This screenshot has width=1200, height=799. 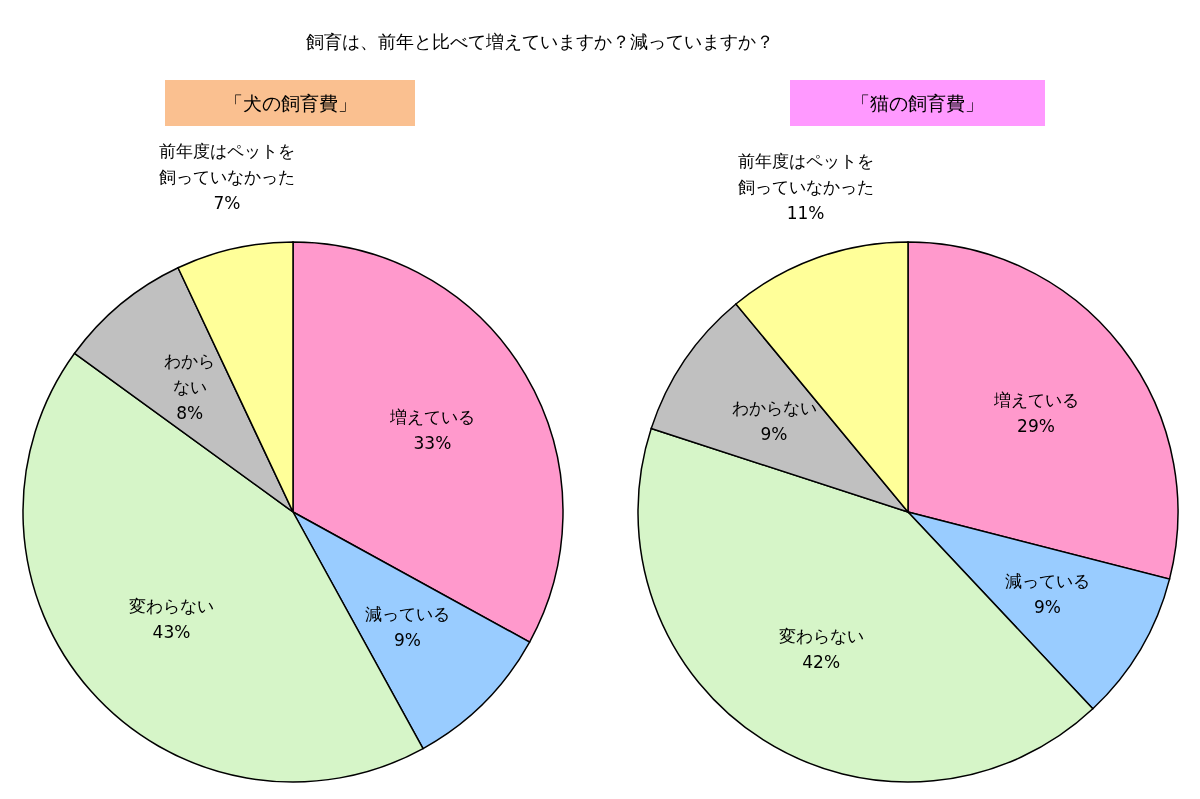 I want to click on chart-title: 「犬の飼育費」, so click(x=290, y=103).